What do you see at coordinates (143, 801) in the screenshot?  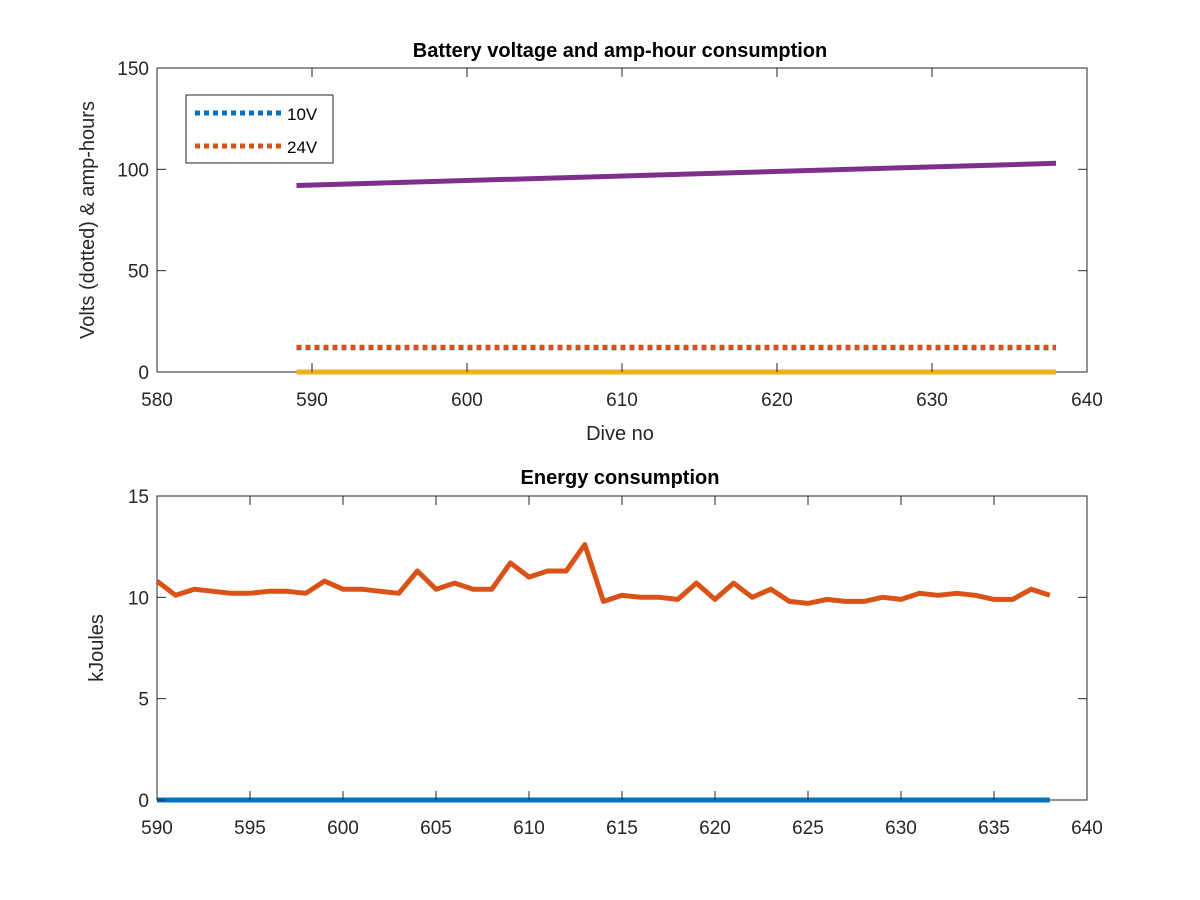 I see `energy-y-tick-label: 0` at bounding box center [143, 801].